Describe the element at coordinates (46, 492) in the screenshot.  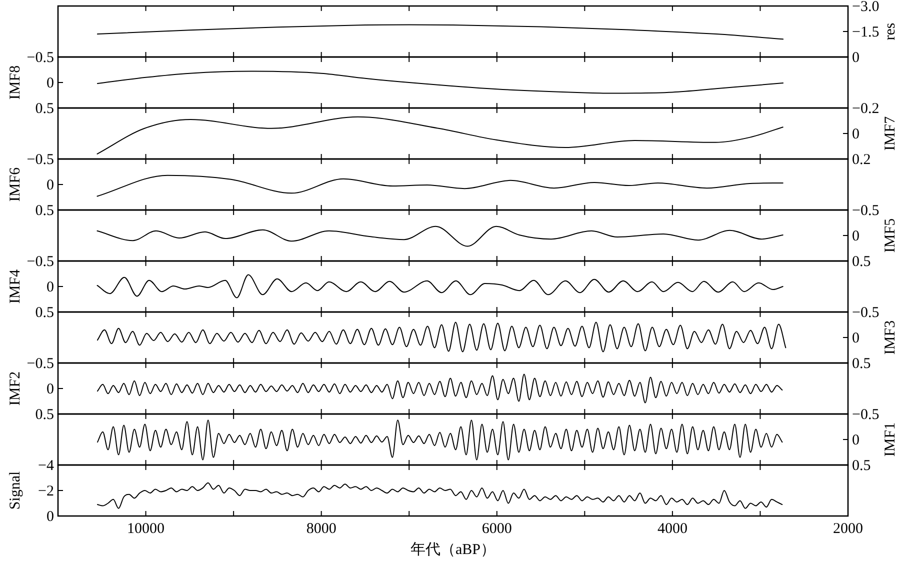
I see `y-tick-label: −2` at that location.